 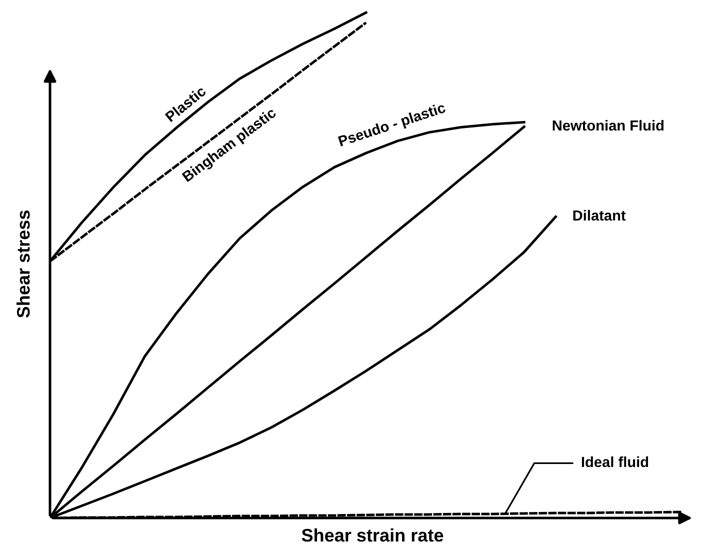 I want to click on text: Pseudo - plastic, so click(x=392, y=126).